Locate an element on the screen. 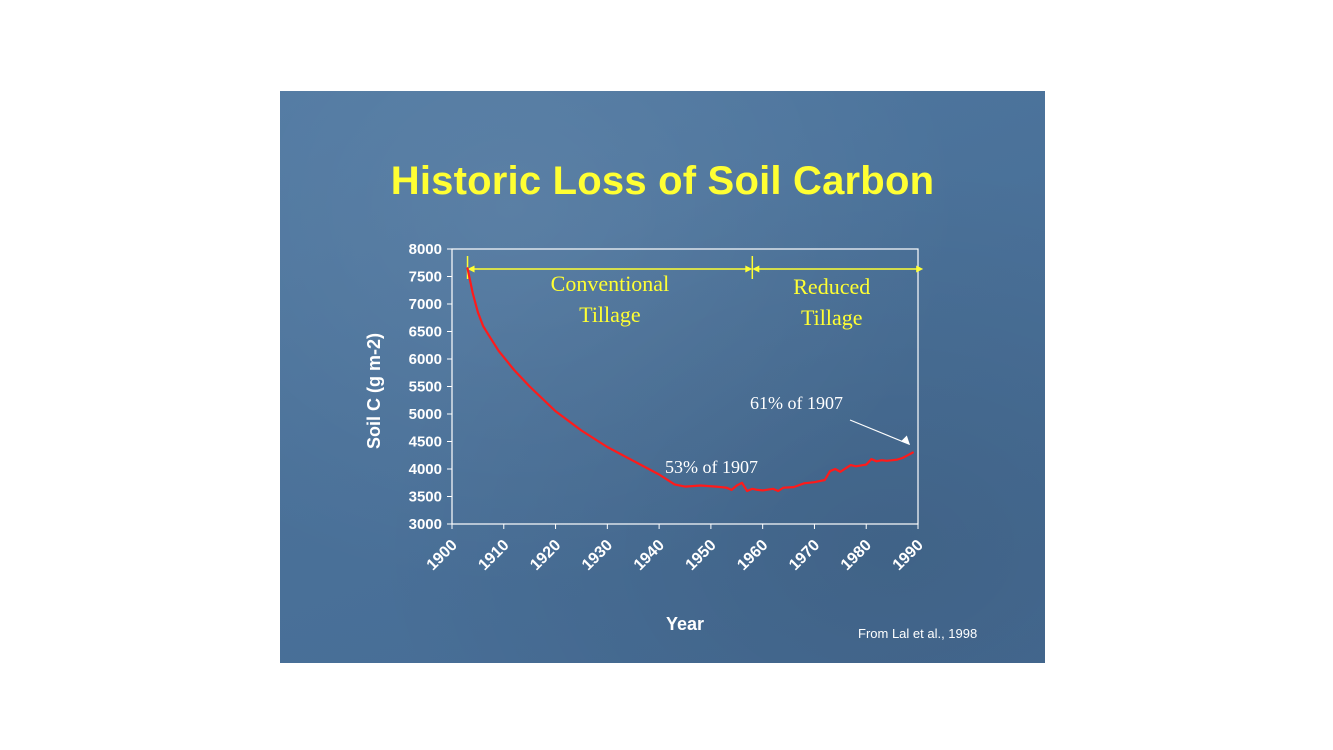  y-axis-title: Soil C (g m-2) is located at coordinates (374, 391).